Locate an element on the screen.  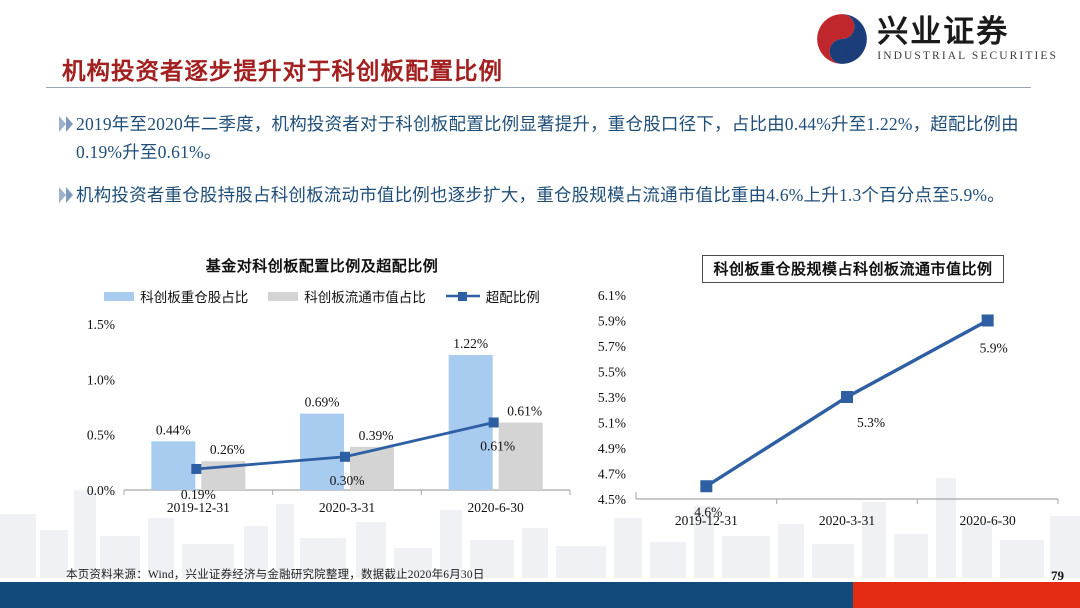
page-number: 79 is located at coordinates (1057, 575).